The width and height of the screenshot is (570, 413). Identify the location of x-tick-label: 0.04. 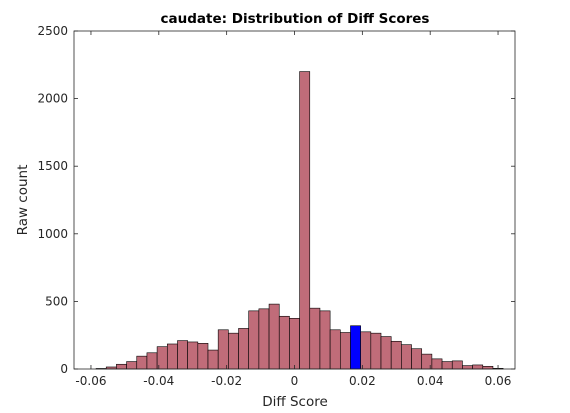
(430, 381).